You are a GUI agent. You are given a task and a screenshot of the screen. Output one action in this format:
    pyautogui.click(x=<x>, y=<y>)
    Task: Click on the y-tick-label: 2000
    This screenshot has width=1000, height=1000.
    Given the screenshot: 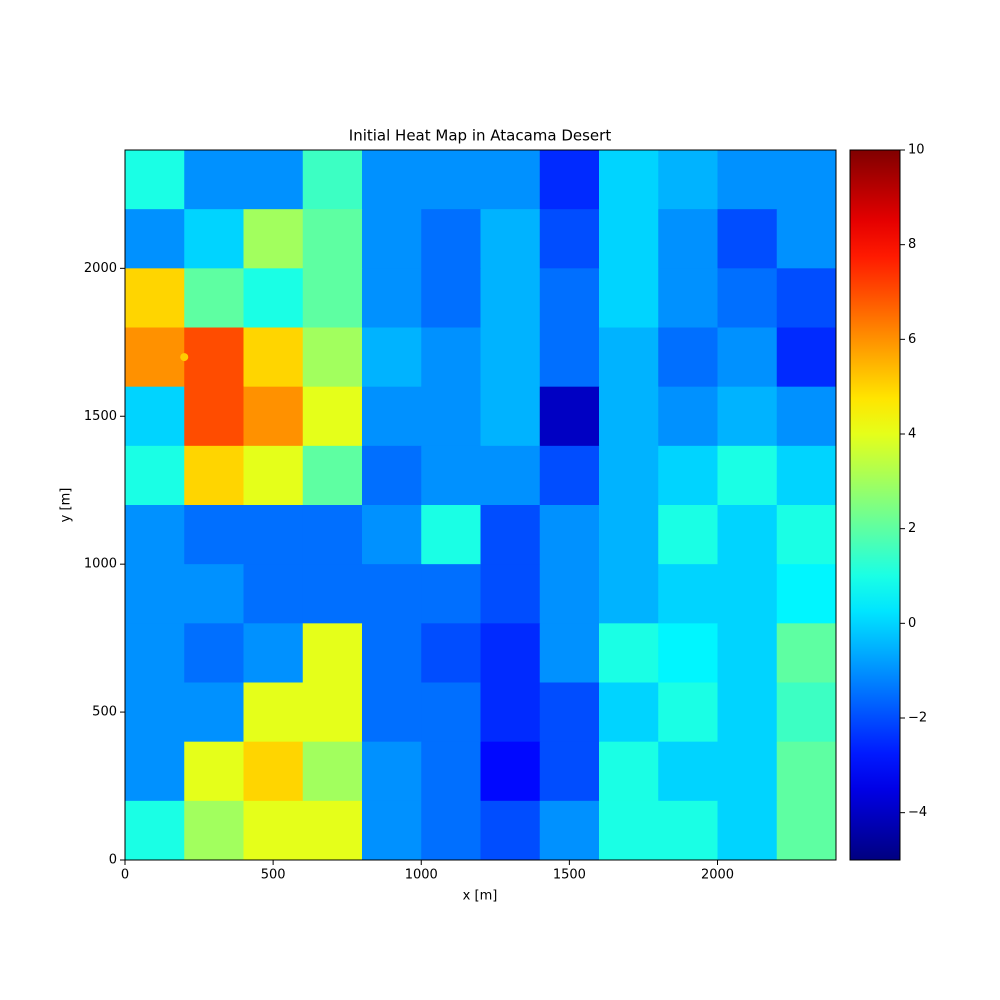 What is the action you would take?
    pyautogui.click(x=100, y=268)
    